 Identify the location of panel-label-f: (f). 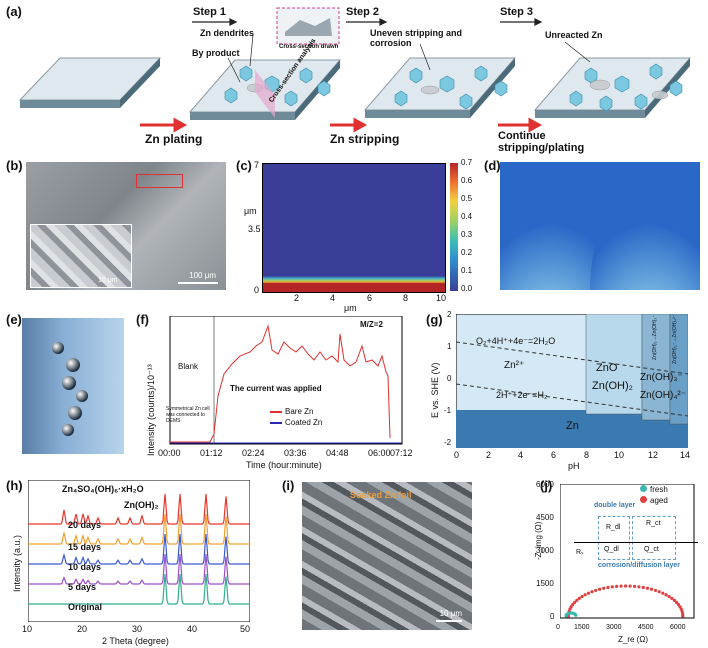
(142, 319).